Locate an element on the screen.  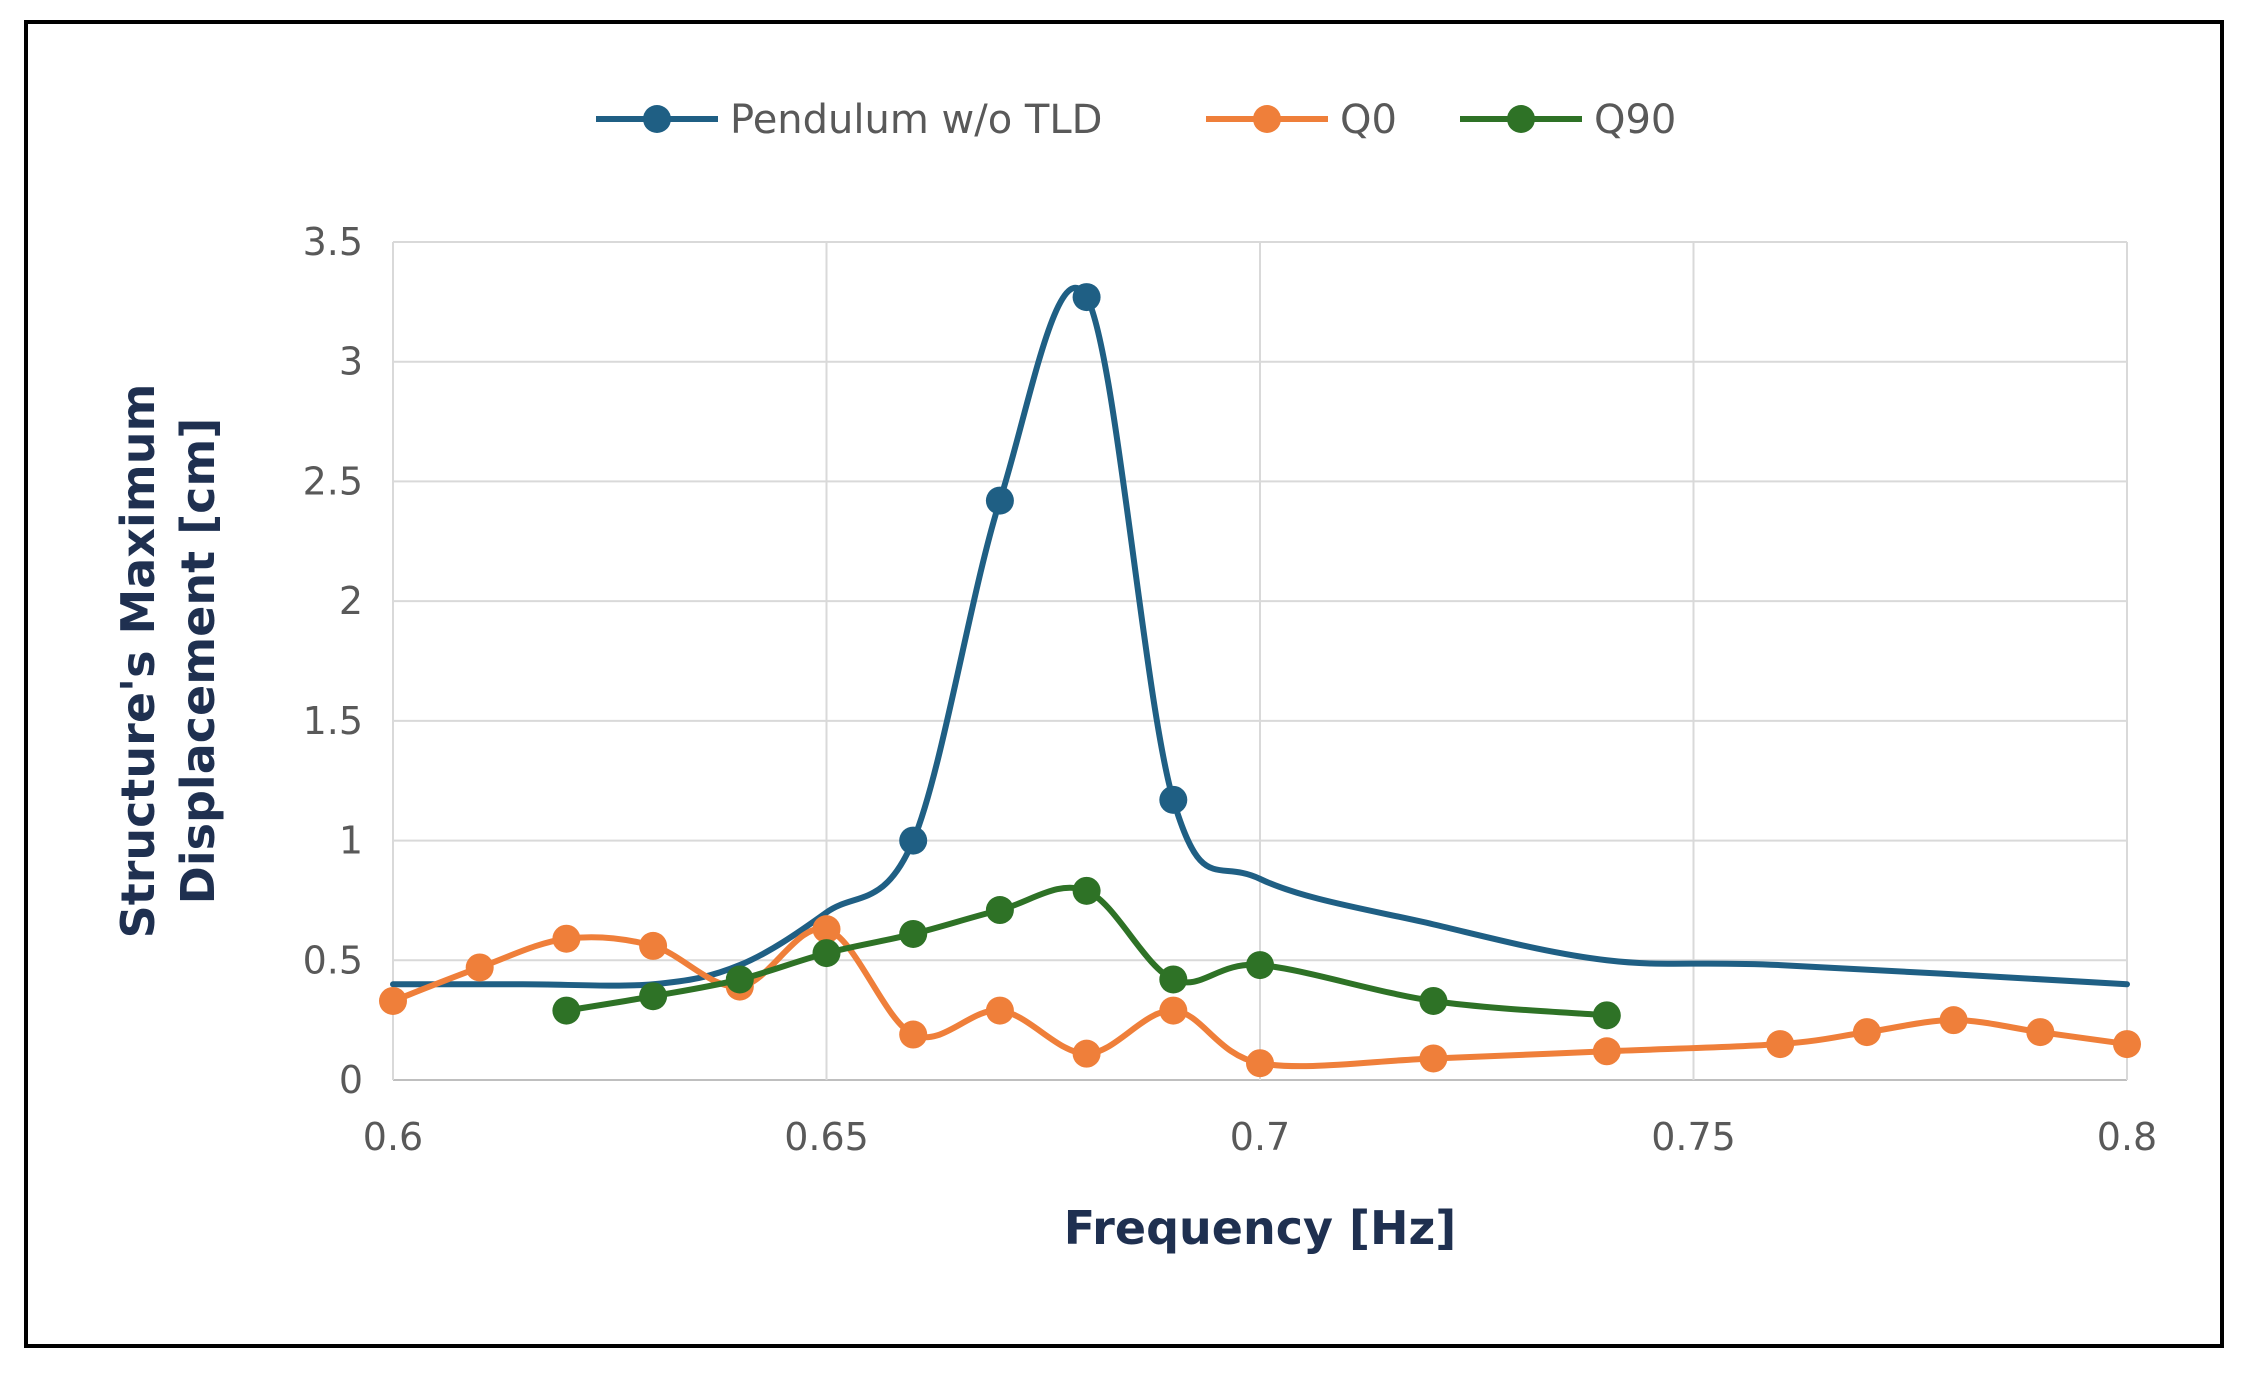
y-tick-labels: 0 0.5 1 1.5 2 2.5 3 3.5 is located at coordinates (333, 661).